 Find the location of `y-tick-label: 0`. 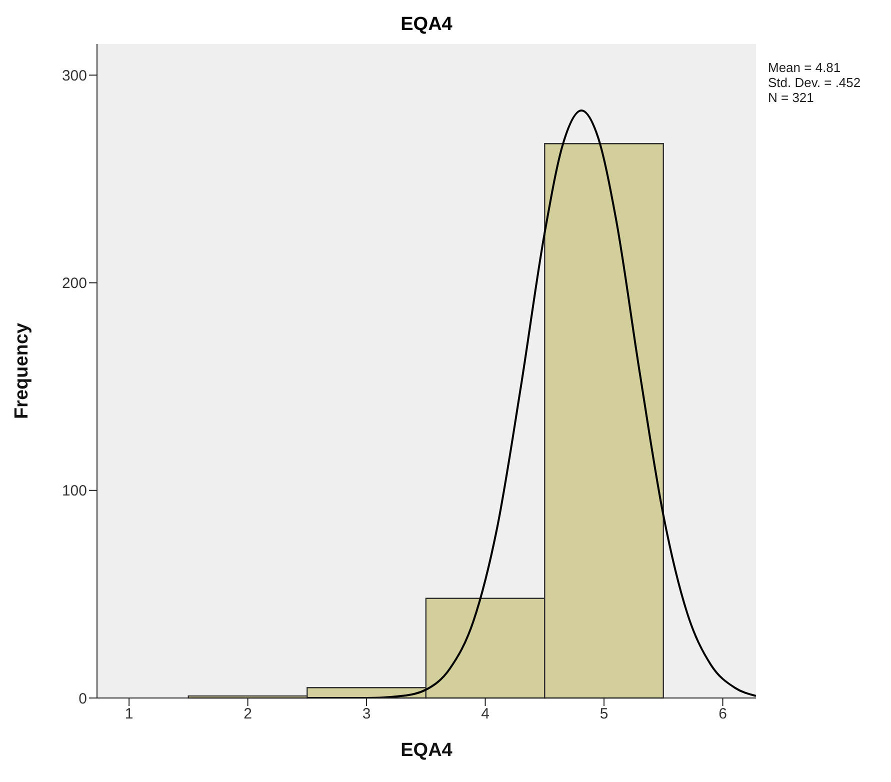

y-tick-label: 0 is located at coordinates (82, 699).